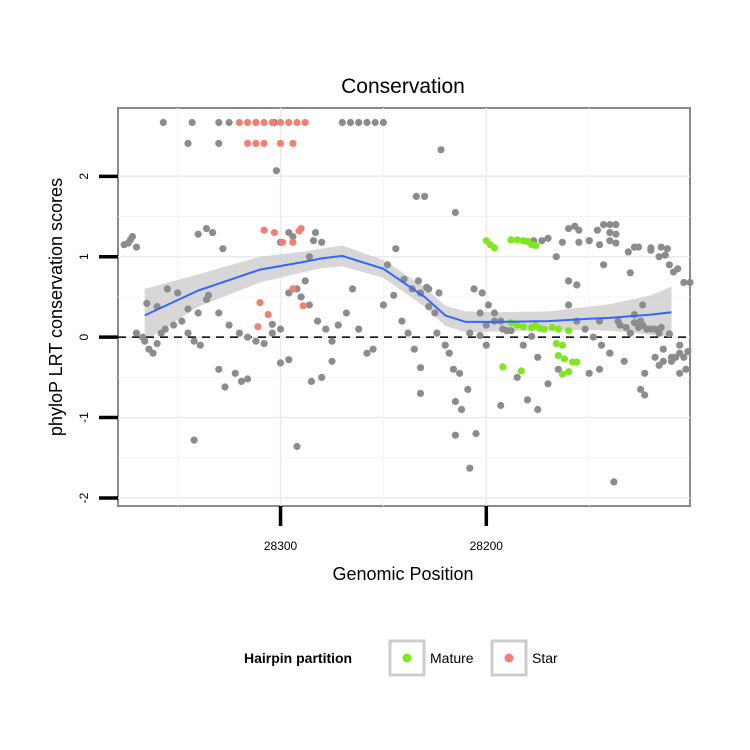 This screenshot has width=750, height=750. What do you see at coordinates (509, 658) in the screenshot?
I see `legend-dot-star` at bounding box center [509, 658].